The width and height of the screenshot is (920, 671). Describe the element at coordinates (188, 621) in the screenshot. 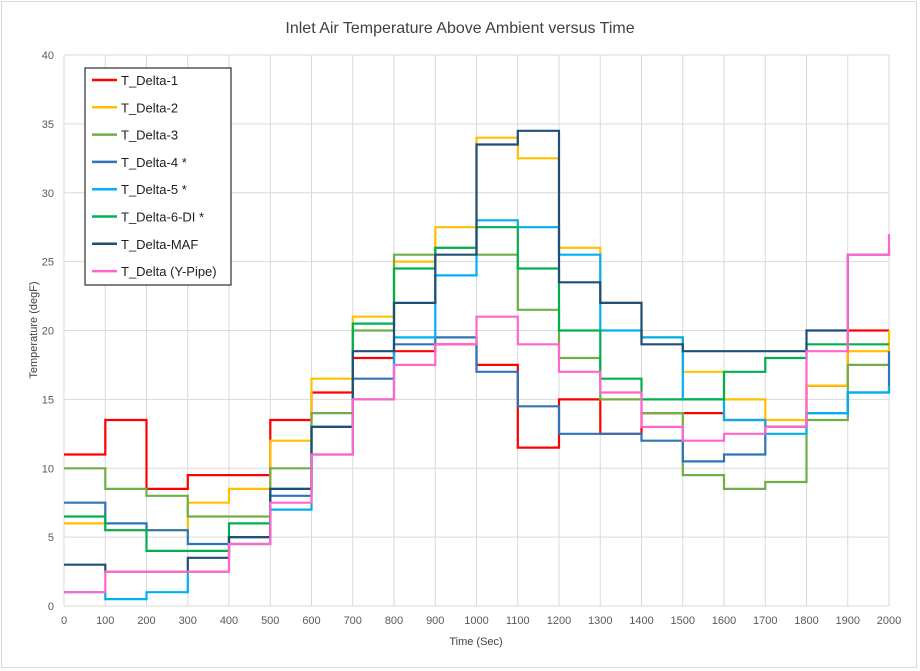

I see `x-tick-label: 300` at that location.